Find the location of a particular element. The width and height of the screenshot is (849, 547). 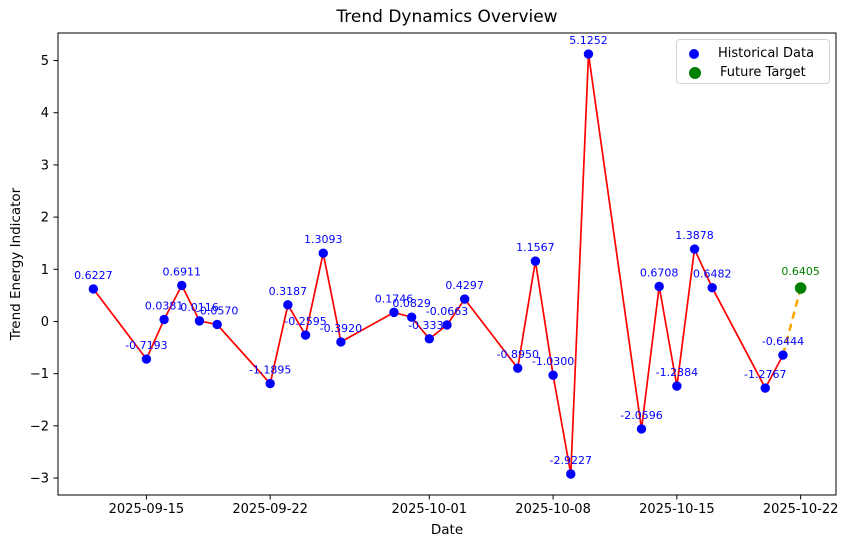

legend-label-historical: Historical Data is located at coordinates (766, 53).